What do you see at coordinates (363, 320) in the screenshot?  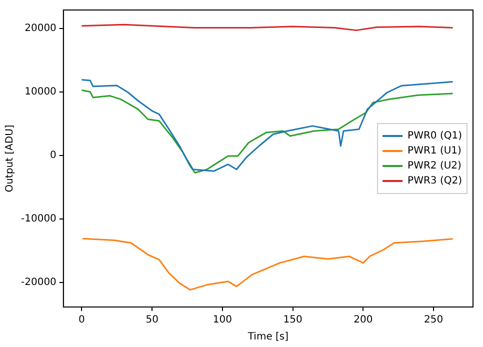 I see `x-tick-label: 200` at bounding box center [363, 320].